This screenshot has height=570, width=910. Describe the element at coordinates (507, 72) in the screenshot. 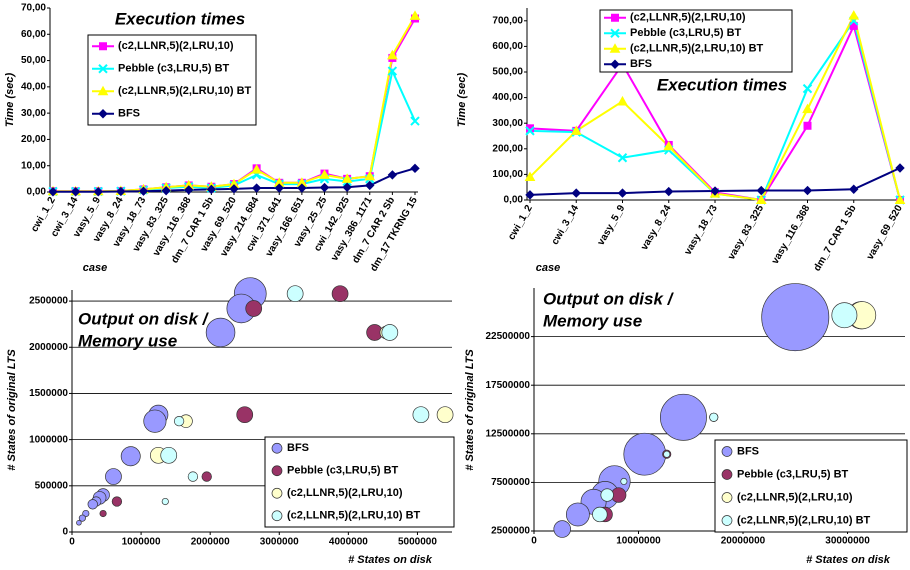

I see `y-tick-label: 500,00` at that location.